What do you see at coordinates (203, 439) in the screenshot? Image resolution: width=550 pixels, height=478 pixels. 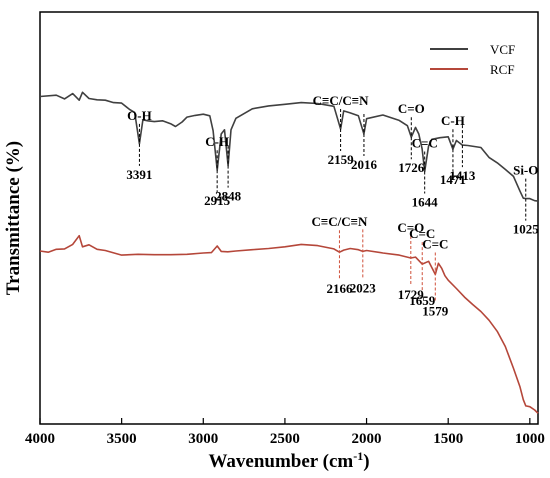 I see `x-tick-label-3000: 3000` at bounding box center [203, 439].